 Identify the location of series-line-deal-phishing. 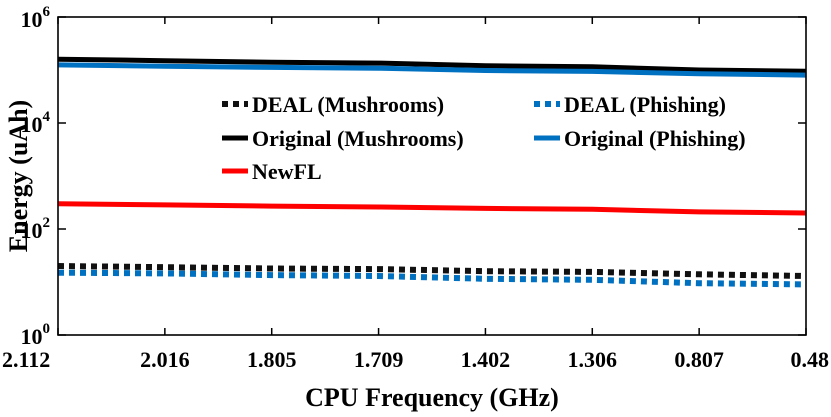
(432, 278).